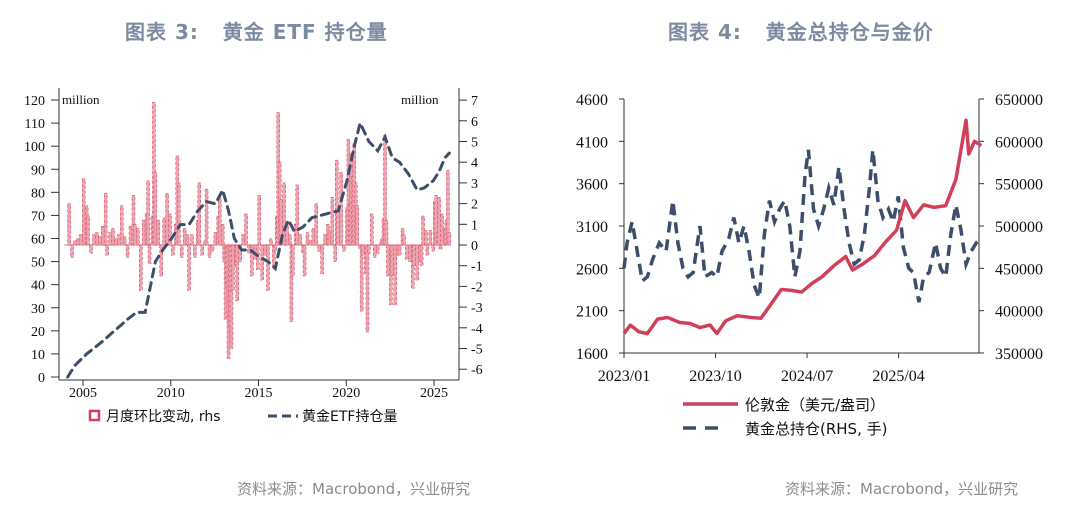  Describe the element at coordinates (807, 376) in the screenshot. I see `x-tick-label: 2024/07` at that location.